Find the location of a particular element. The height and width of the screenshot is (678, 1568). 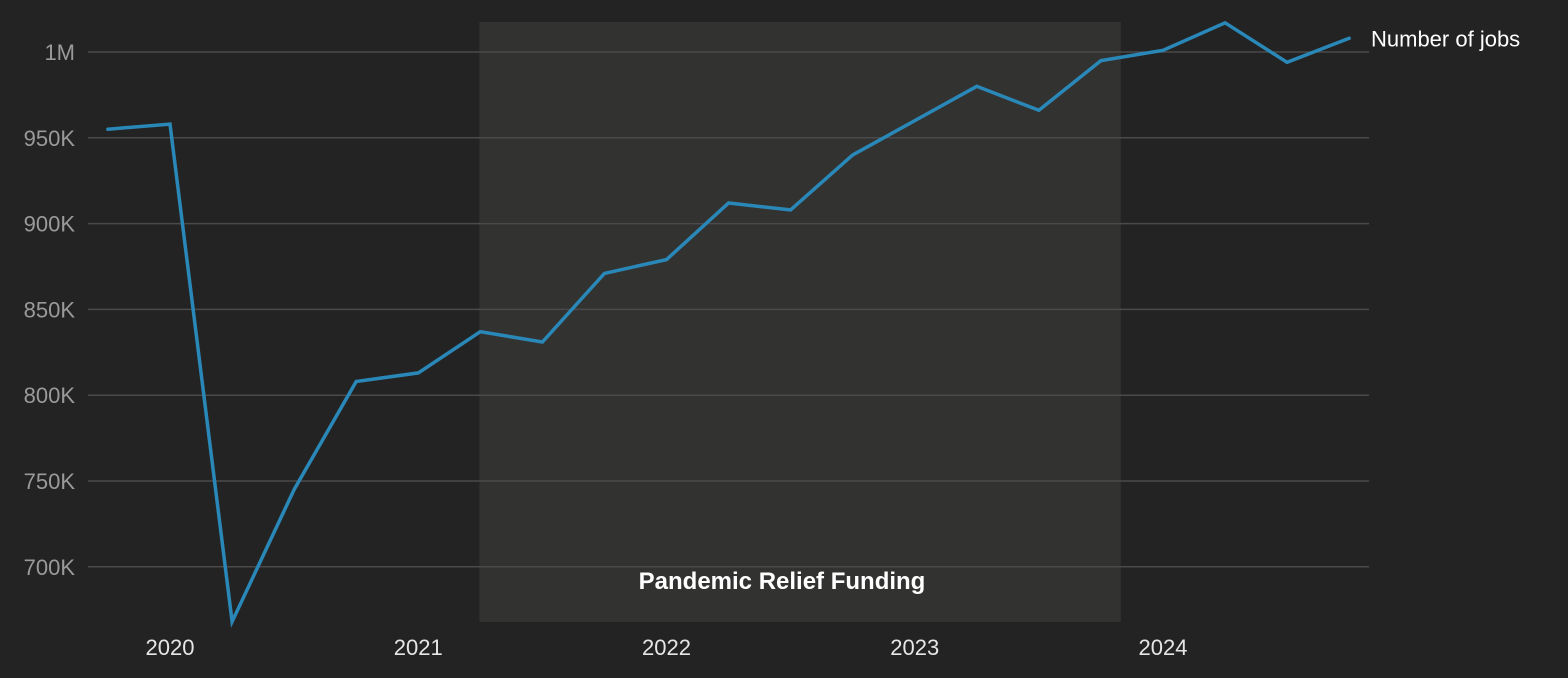

x-tick-label: 2021 is located at coordinates (418, 647).